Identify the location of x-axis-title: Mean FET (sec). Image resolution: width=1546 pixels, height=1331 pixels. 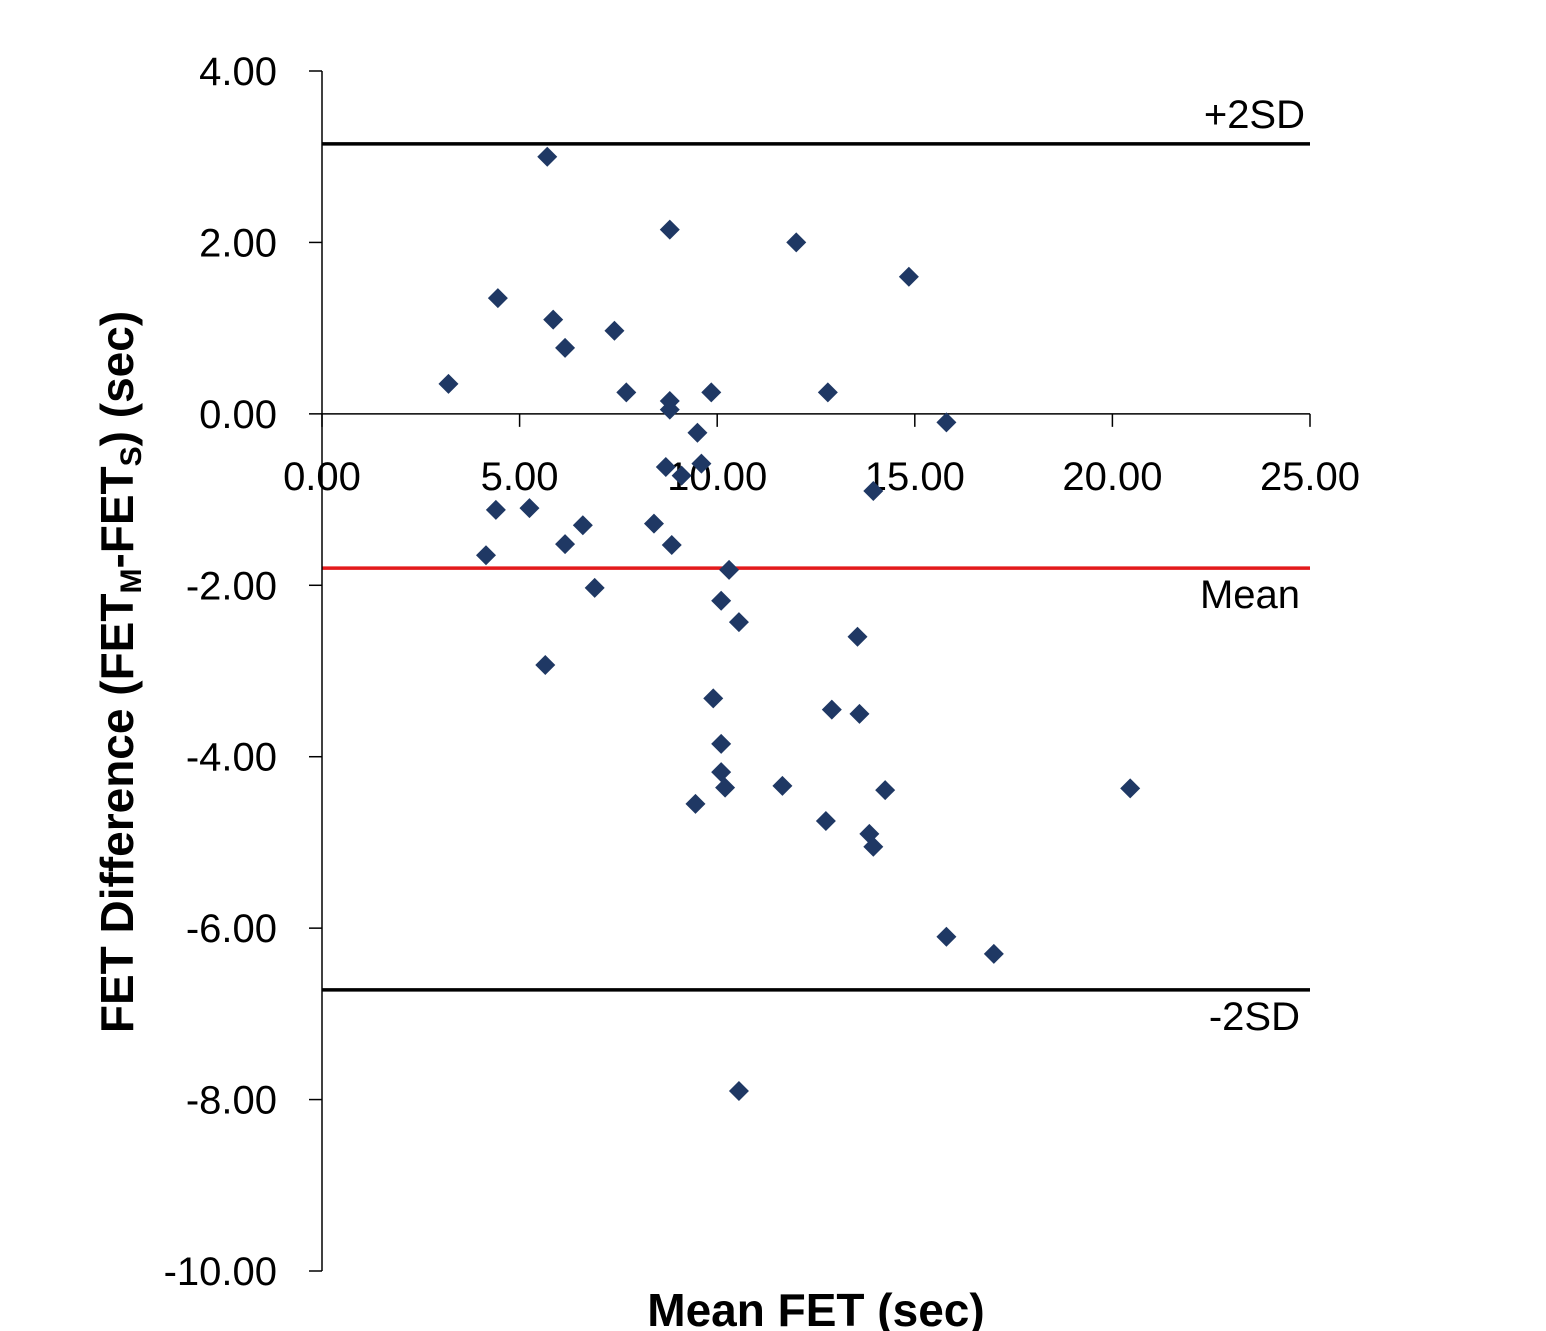
(815, 1307).